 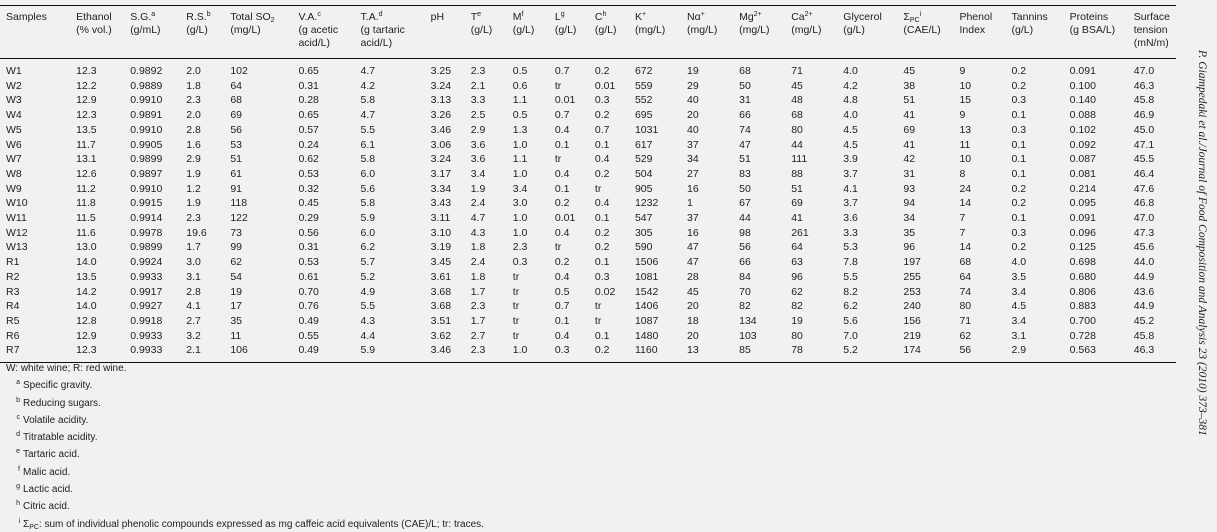 What do you see at coordinates (86, 276) in the screenshot?
I see `table-cell: 13.5` at bounding box center [86, 276].